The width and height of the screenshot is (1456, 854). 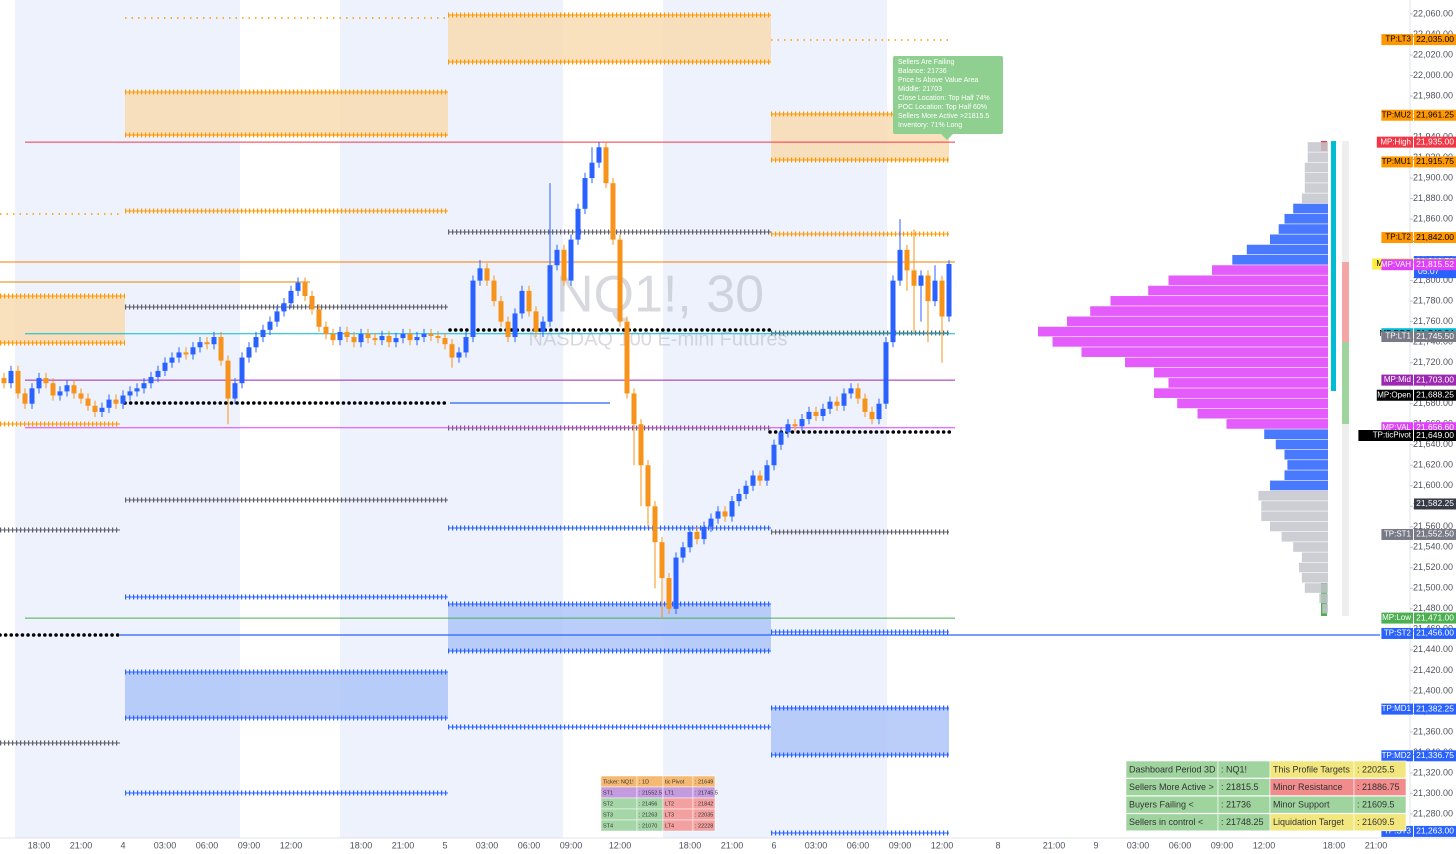 I want to click on y-tick-label: 22,060.00, so click(x=1433, y=13).